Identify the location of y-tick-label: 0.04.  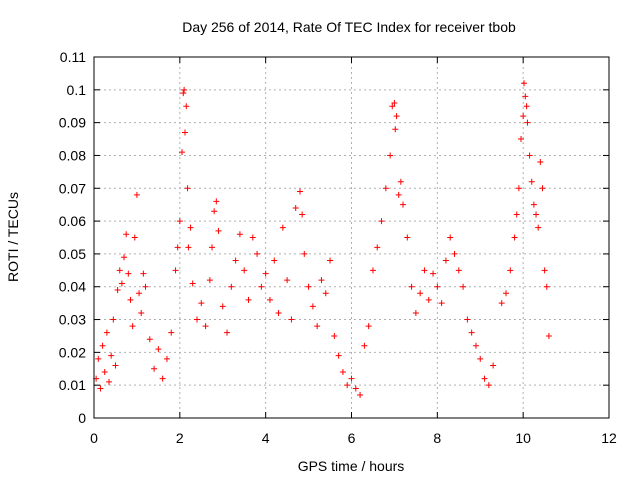
(72, 287).